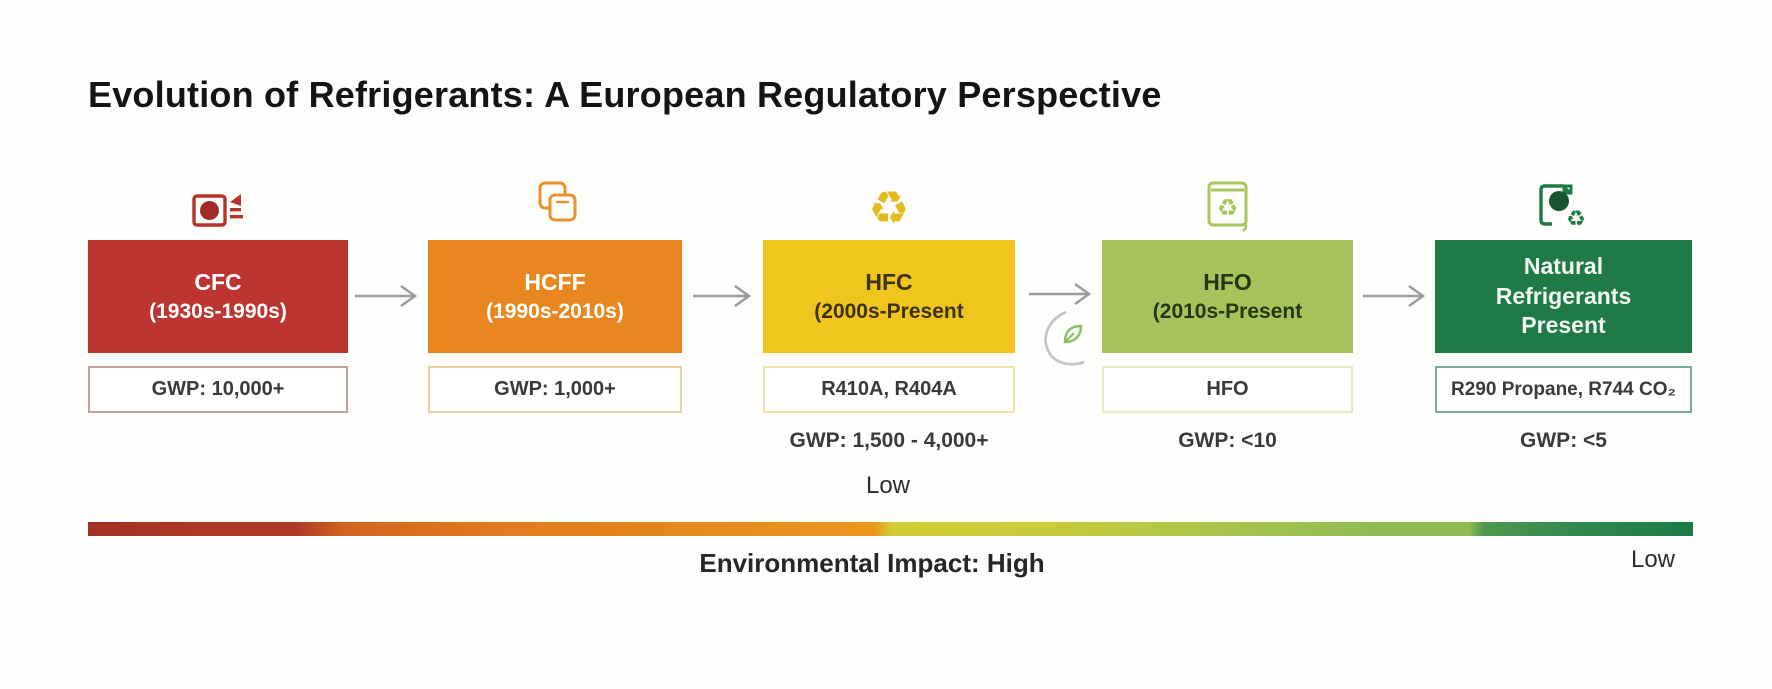 The image size is (1772, 689). Describe the element at coordinates (872, 563) in the screenshot. I see `impact-axis-label: Environmental Impact: High` at that location.